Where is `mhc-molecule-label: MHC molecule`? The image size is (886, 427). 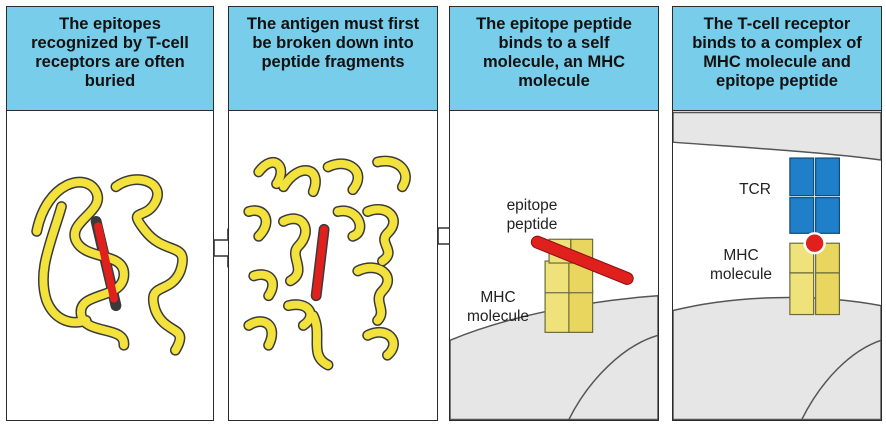 mhc-molecule-label: MHC molecule is located at coordinates (498, 307).